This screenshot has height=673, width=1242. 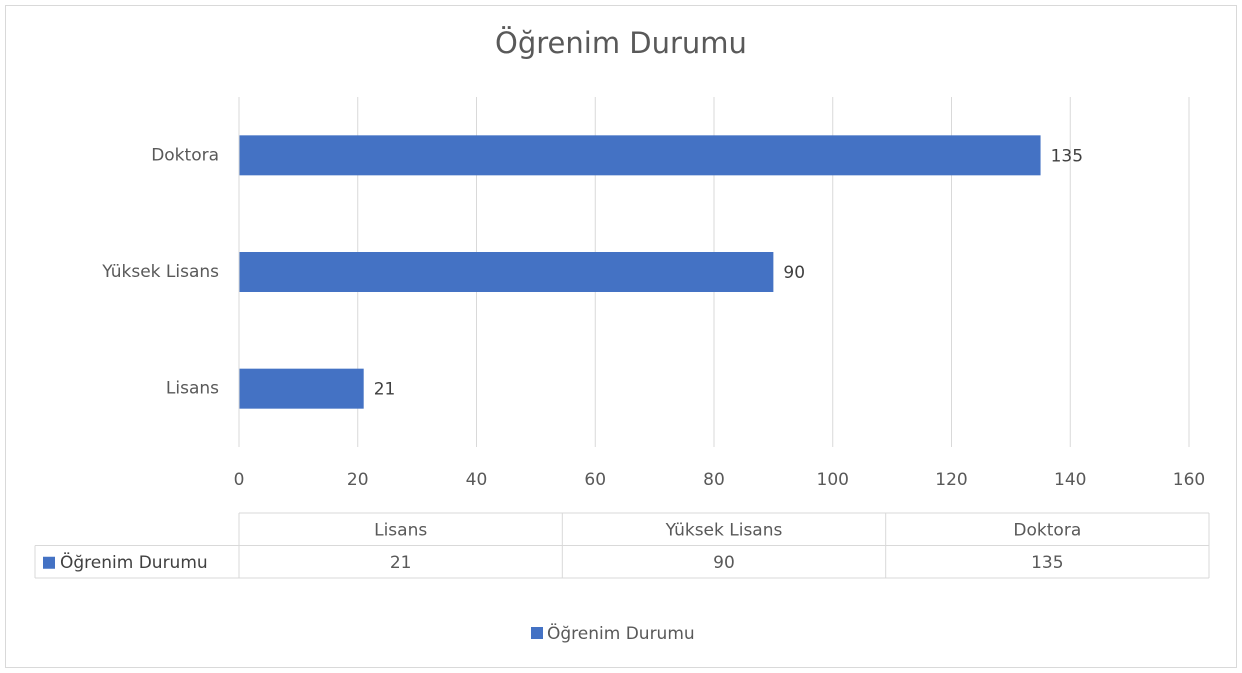 What do you see at coordinates (833, 480) in the screenshot?
I see `x-tick-label: 100` at bounding box center [833, 480].